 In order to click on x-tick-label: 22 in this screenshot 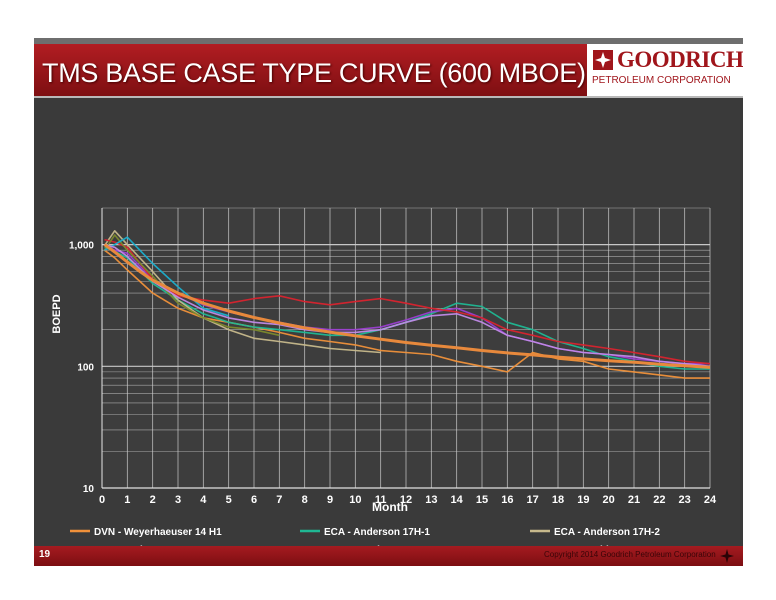, I will do `click(659, 500)`.